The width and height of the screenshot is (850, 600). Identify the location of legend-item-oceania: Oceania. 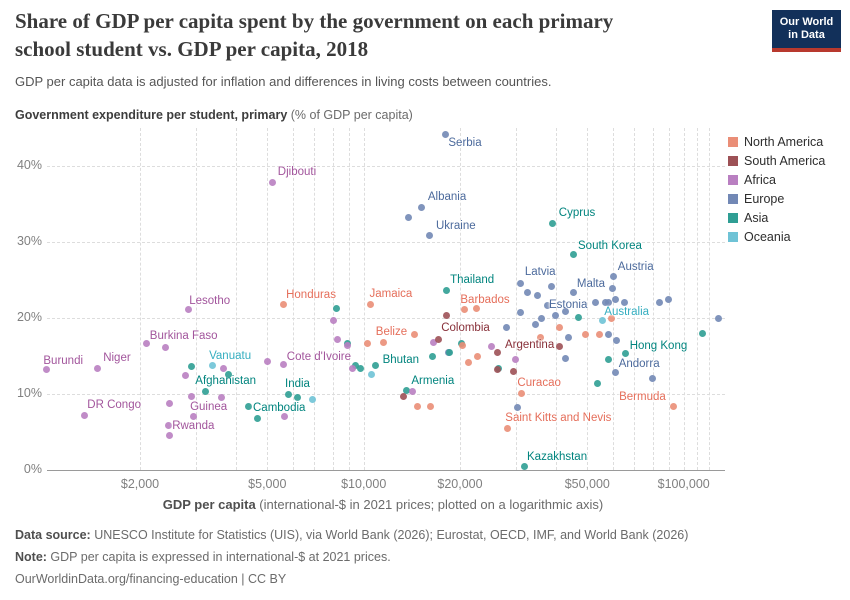
(776, 236).